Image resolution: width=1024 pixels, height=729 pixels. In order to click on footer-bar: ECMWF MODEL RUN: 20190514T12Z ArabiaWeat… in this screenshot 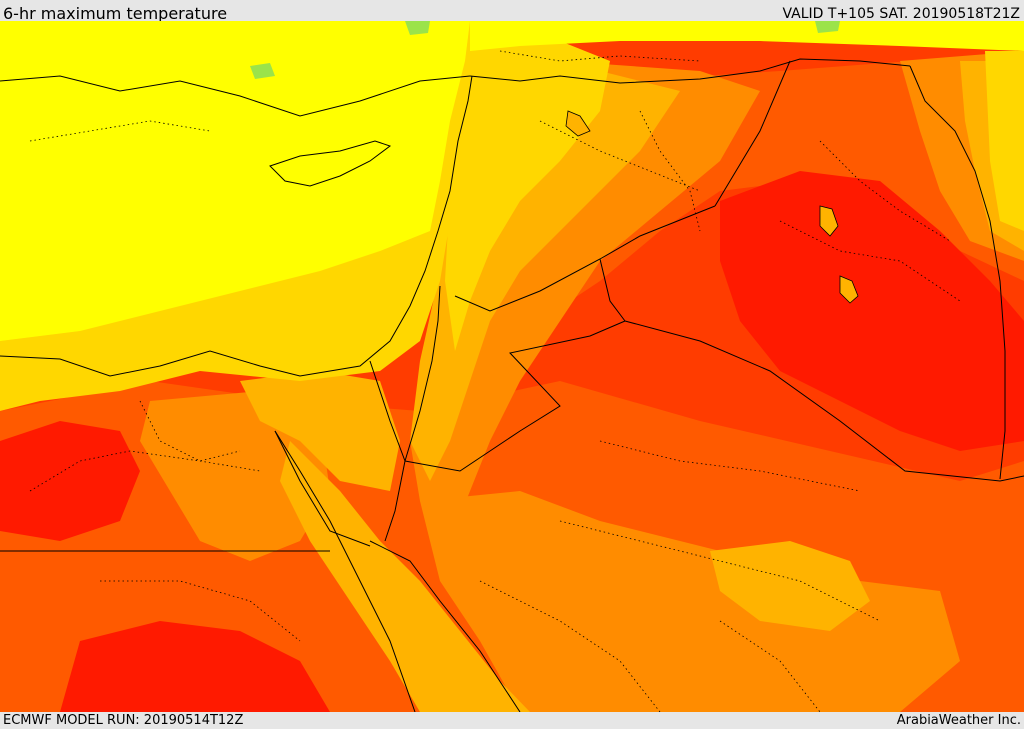, I will do `click(512, 720)`.